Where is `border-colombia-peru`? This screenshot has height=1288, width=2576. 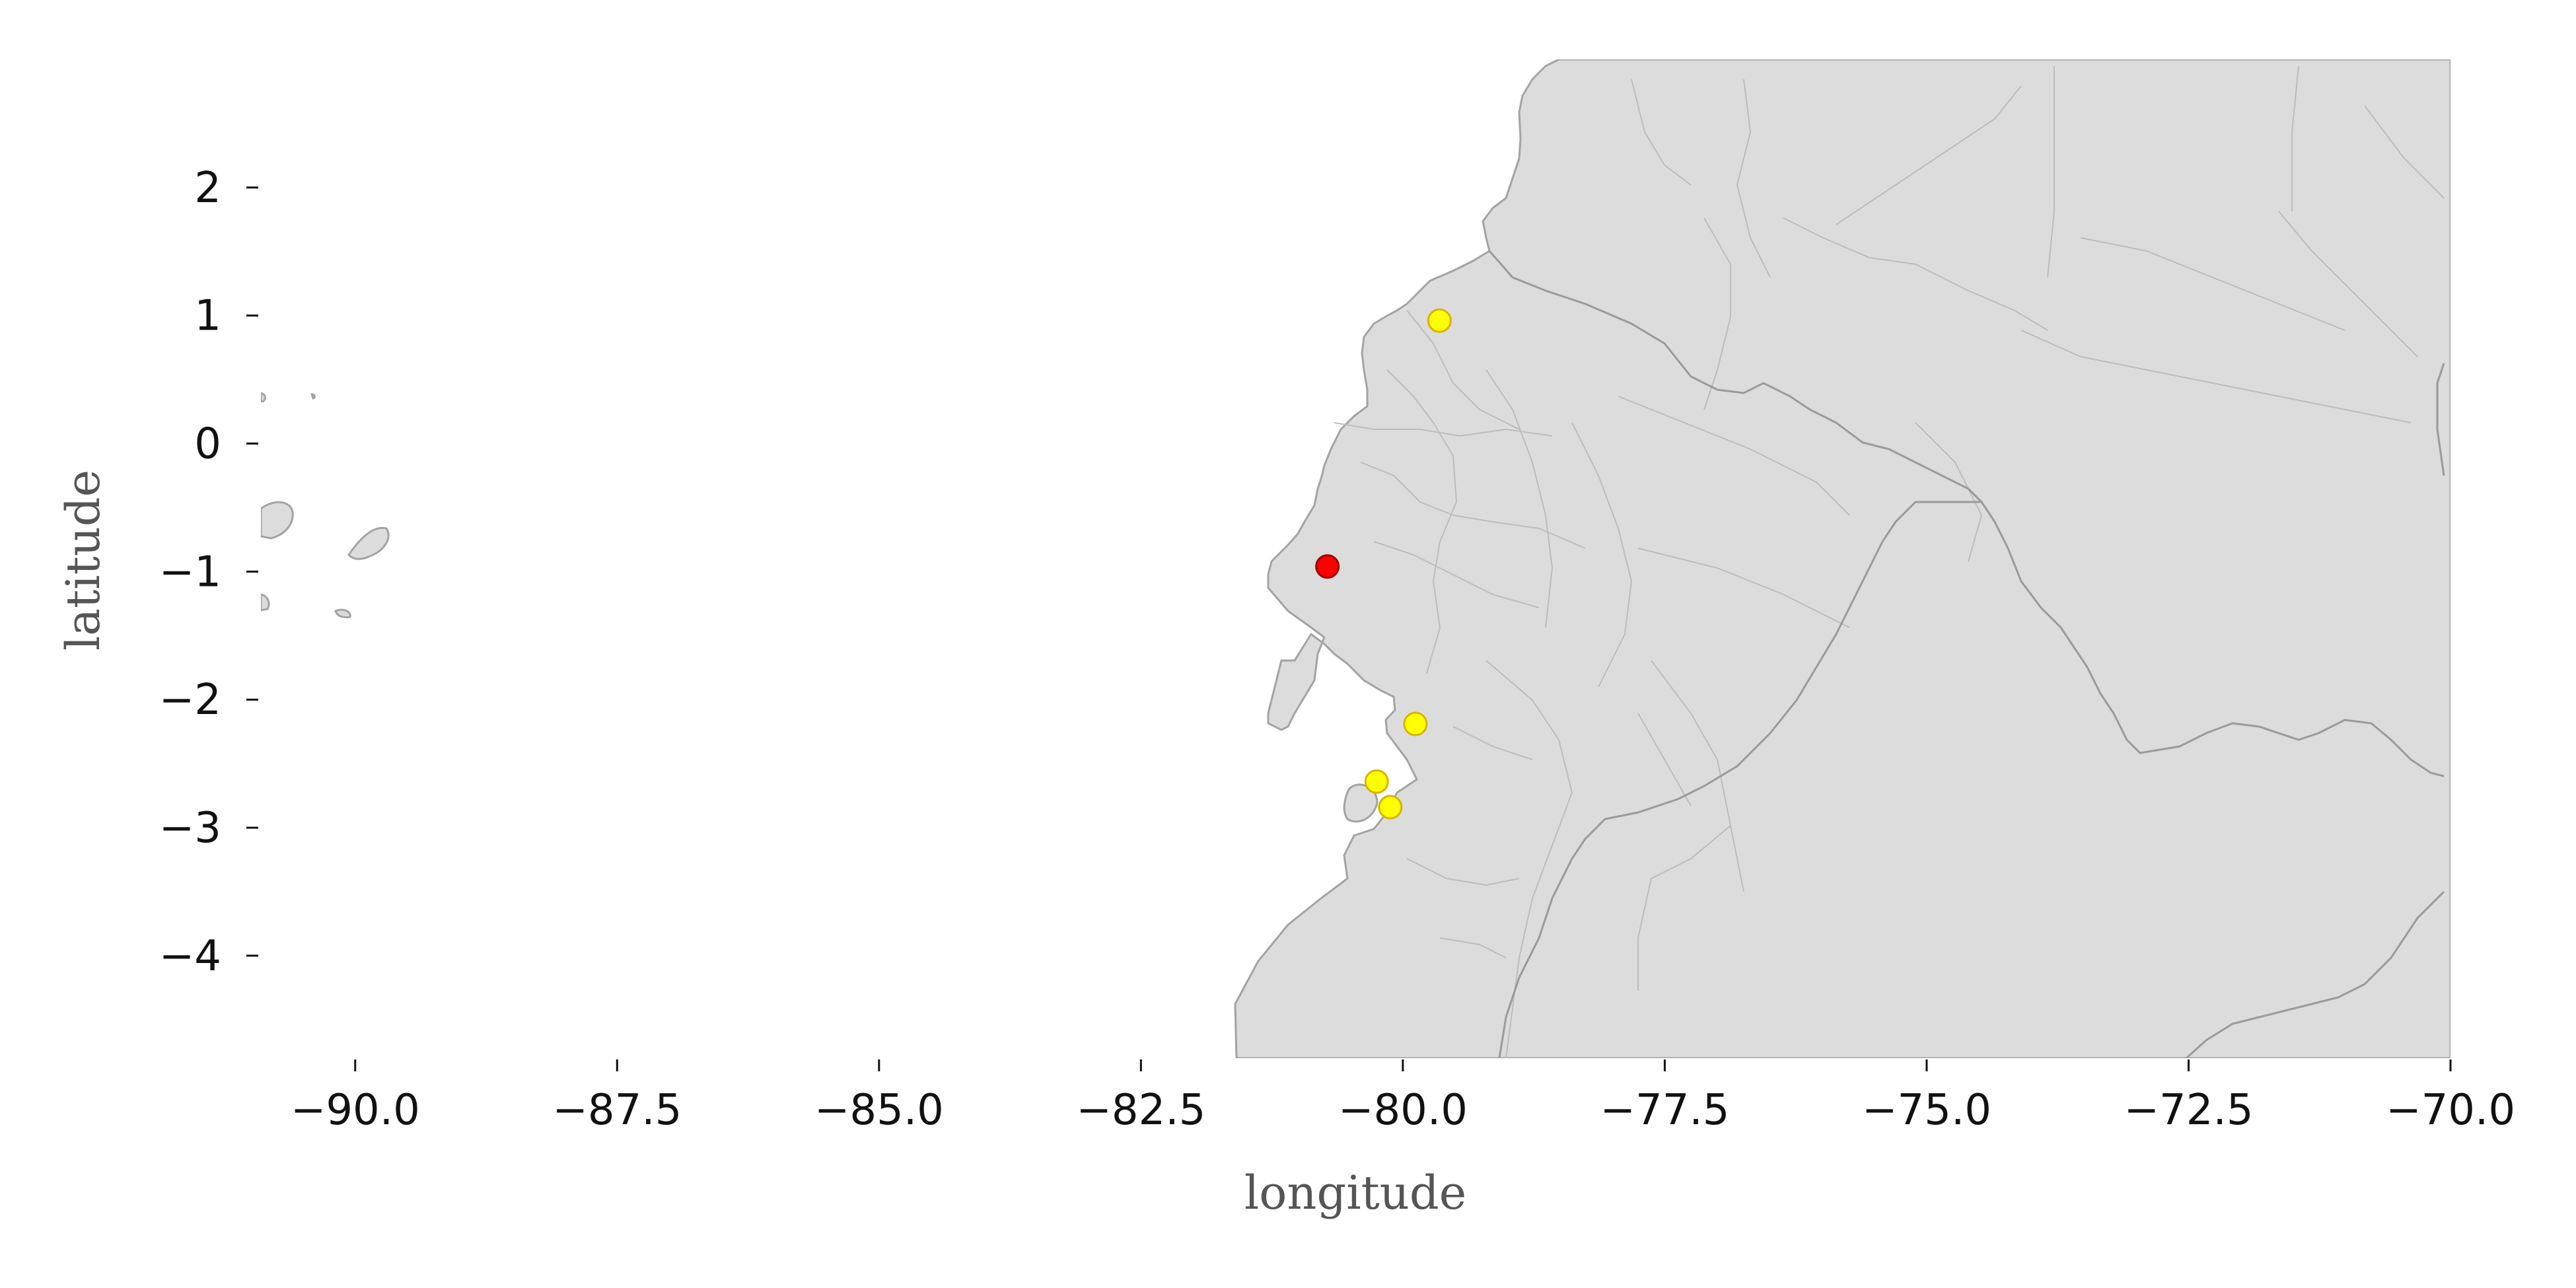
border-colombia-peru is located at coordinates (2206, 632).